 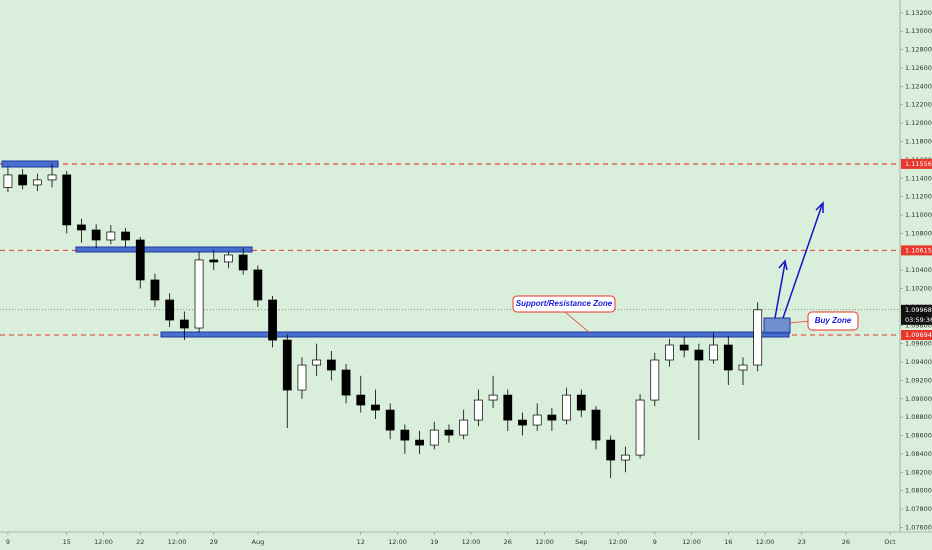 I want to click on level-price-label: 1.11556, so click(x=918, y=164).